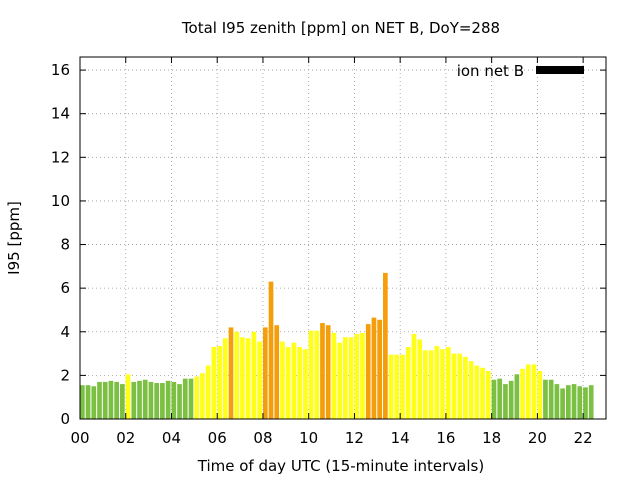 This screenshot has width=640, height=480. What do you see at coordinates (217, 438) in the screenshot?
I see `x-tick-label: 06` at bounding box center [217, 438].